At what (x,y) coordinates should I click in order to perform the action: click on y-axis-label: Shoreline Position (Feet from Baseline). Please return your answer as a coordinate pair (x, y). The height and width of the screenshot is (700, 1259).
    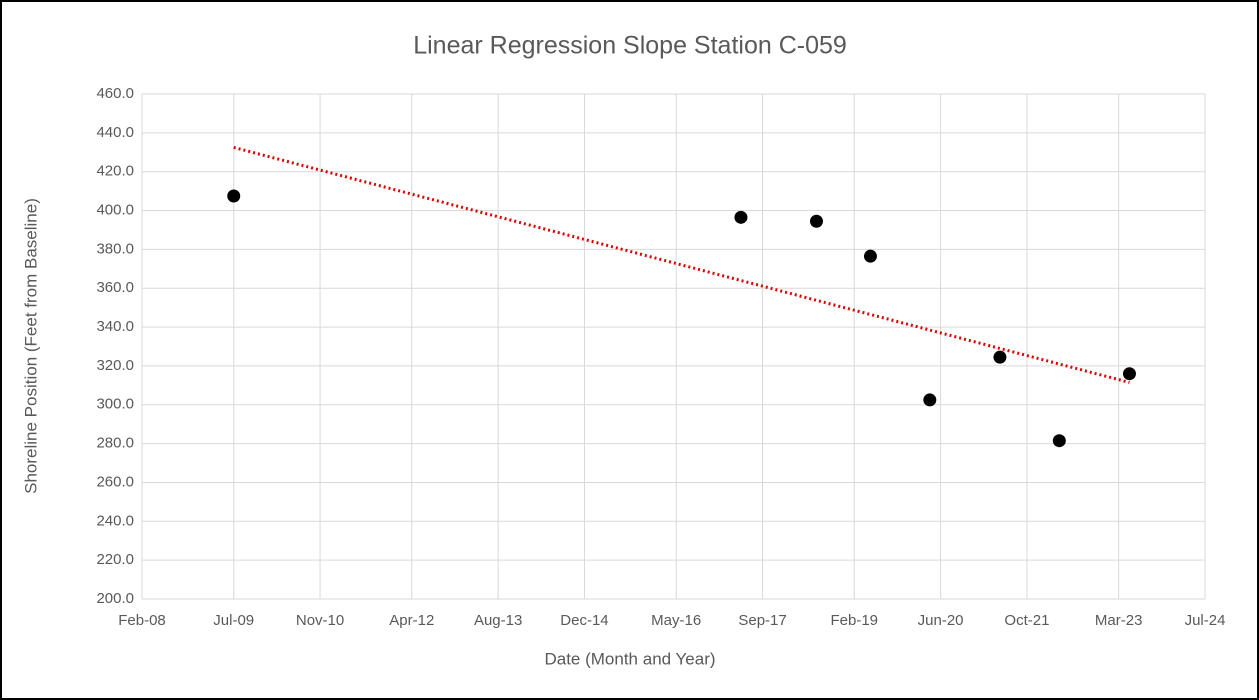
    Looking at the image, I should click on (30, 346).